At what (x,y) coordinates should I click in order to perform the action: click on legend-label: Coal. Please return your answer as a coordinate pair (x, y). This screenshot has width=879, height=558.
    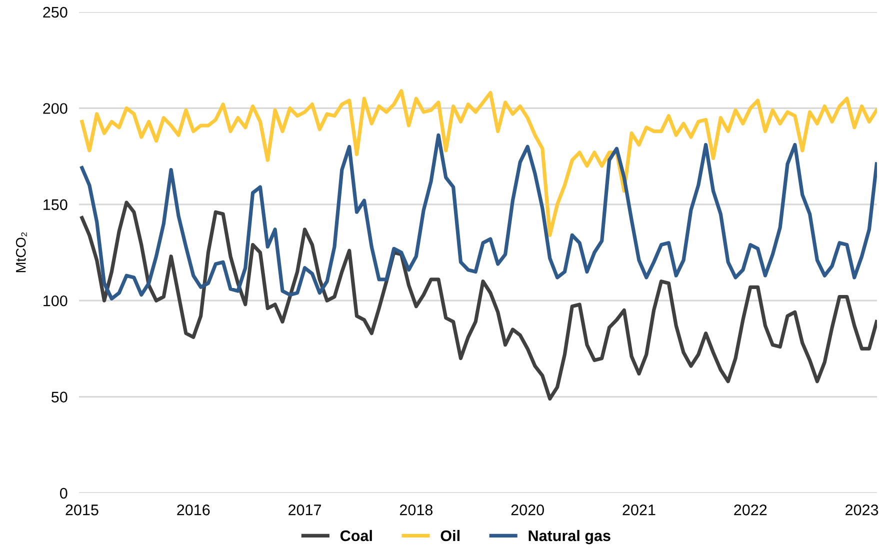
    Looking at the image, I should click on (356, 536).